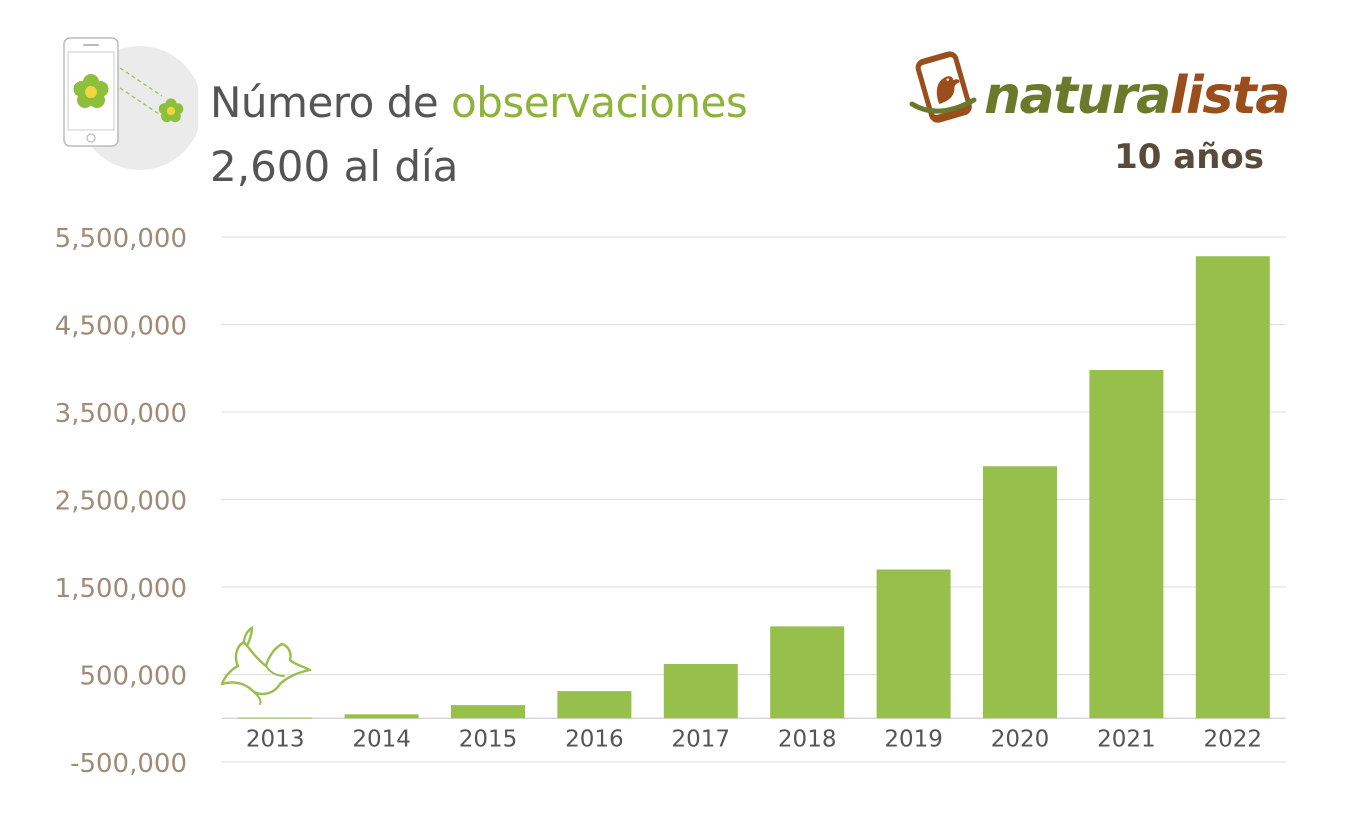 The height and width of the screenshot is (834, 1362). What do you see at coordinates (121, 502) in the screenshot?
I see `y-tick-label: 2,500,000` at bounding box center [121, 502].